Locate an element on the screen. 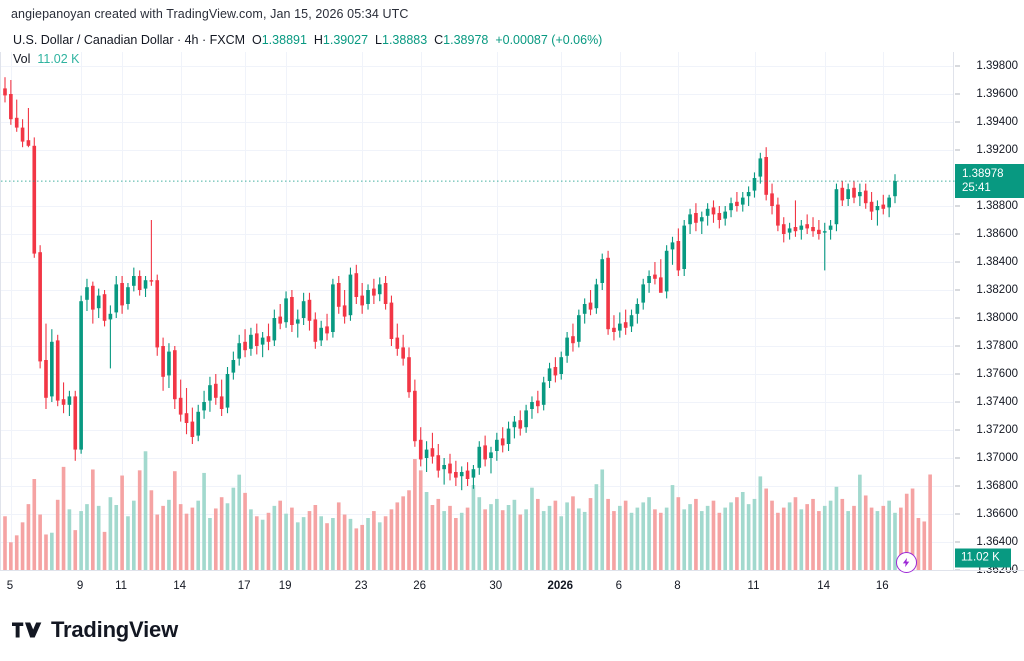 This screenshot has width=1024, height=661. current-price-badge: 1.38978 25:41 is located at coordinates (989, 181).